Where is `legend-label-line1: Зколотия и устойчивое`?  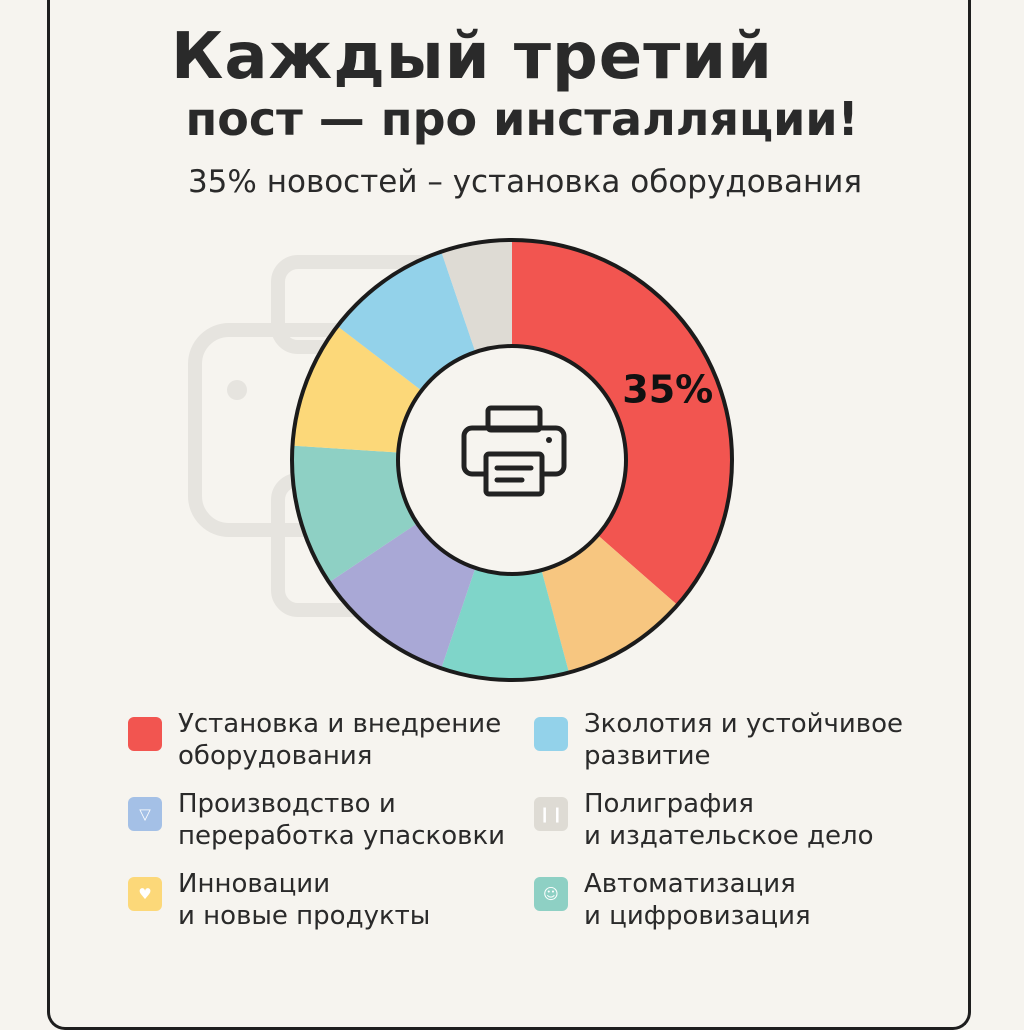
legend-label-line1: Зколотия и устойчивое is located at coordinates (744, 724).